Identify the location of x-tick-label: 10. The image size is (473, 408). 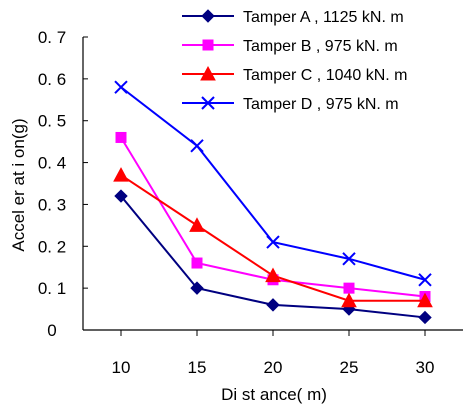
(121, 367).